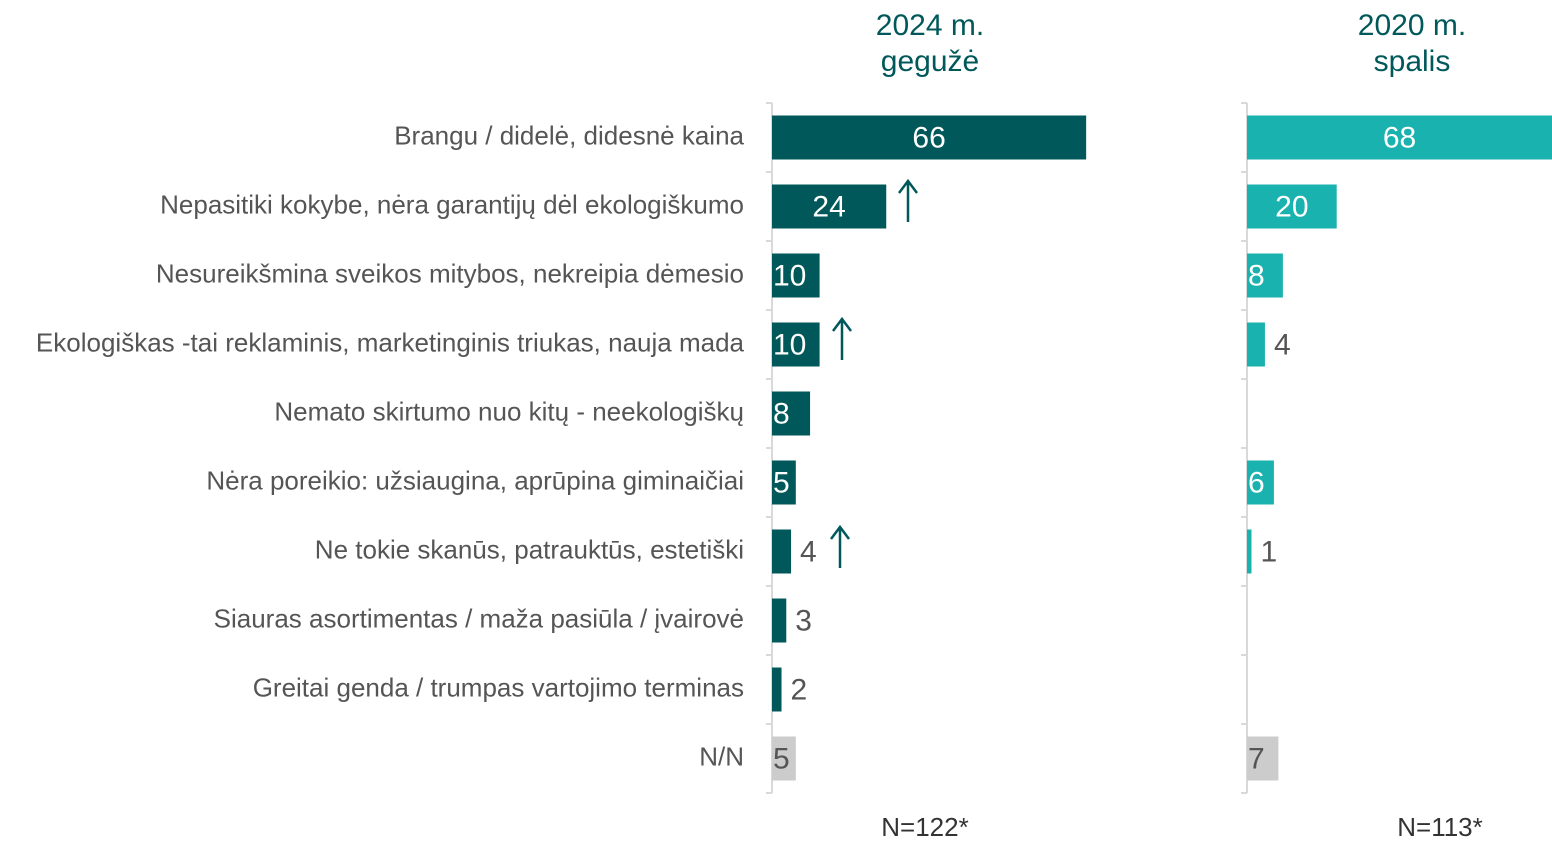 This screenshot has height=843, width=1552. Describe the element at coordinates (930, 43) in the screenshot. I see `panel-title: 2024 m. gegužė` at that location.